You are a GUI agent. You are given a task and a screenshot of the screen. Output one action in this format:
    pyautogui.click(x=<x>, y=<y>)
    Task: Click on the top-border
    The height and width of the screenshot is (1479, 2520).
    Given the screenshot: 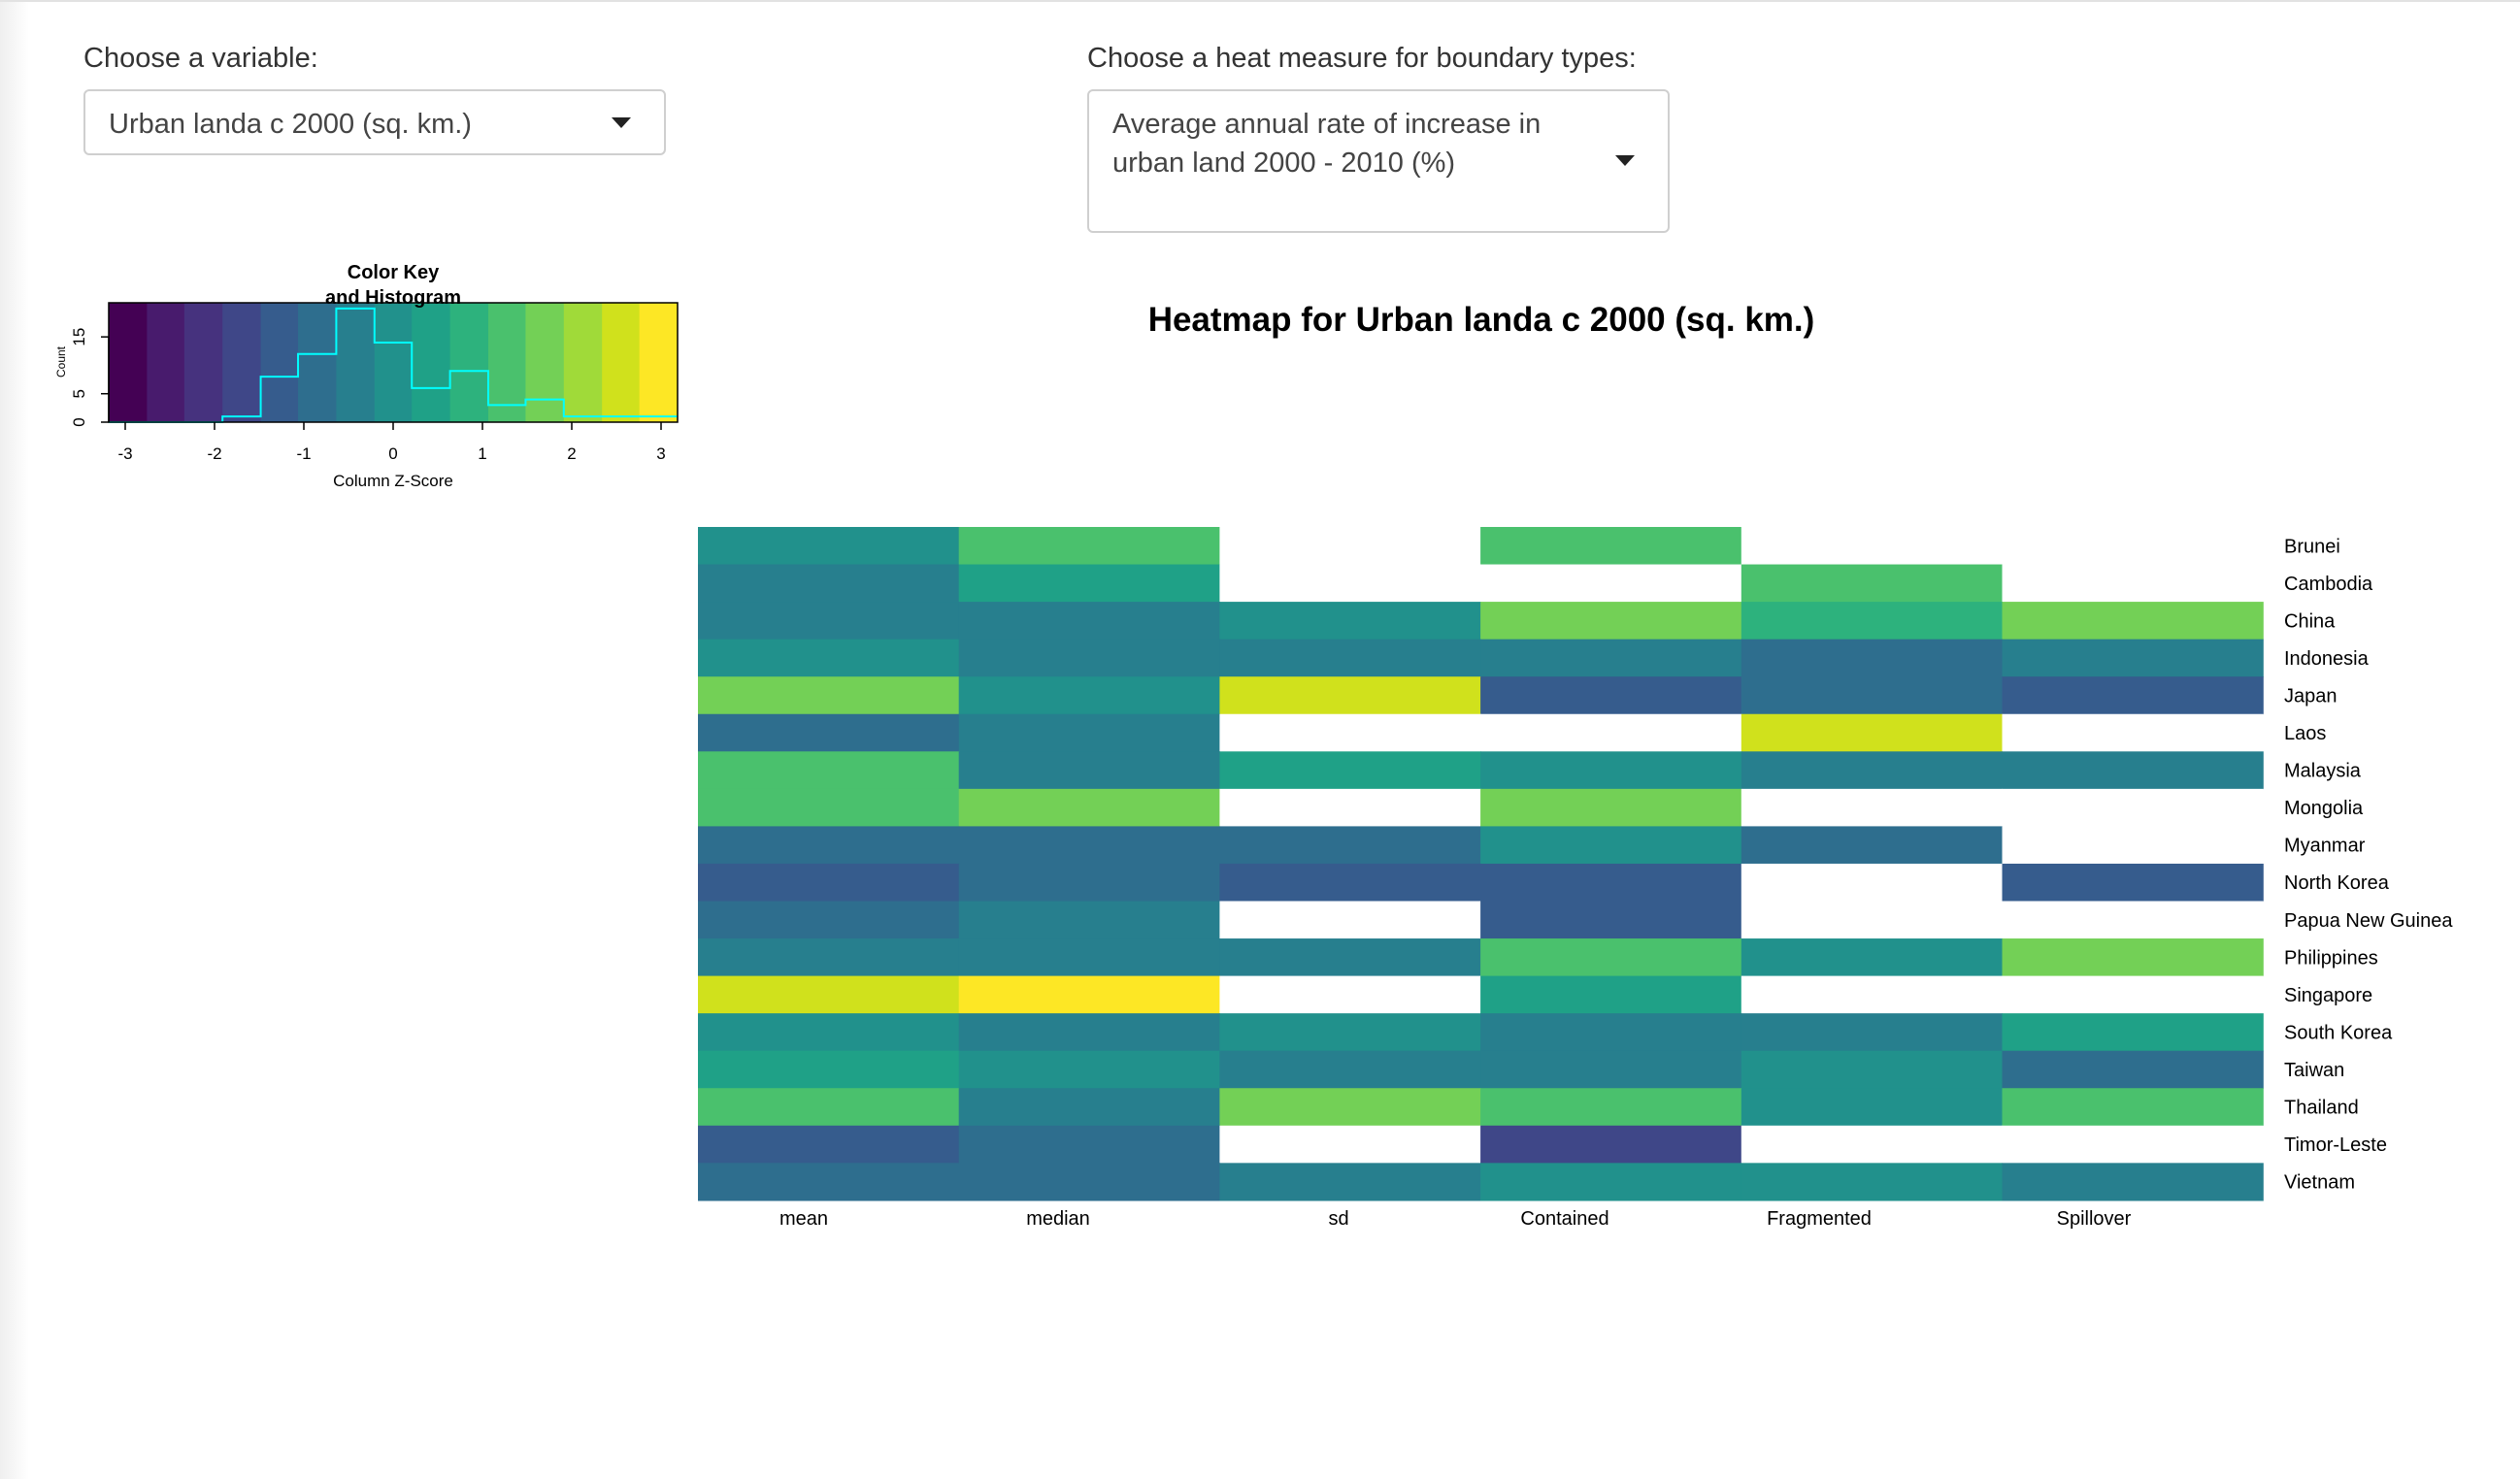 What is the action you would take?
    pyautogui.click(x=1260, y=1)
    